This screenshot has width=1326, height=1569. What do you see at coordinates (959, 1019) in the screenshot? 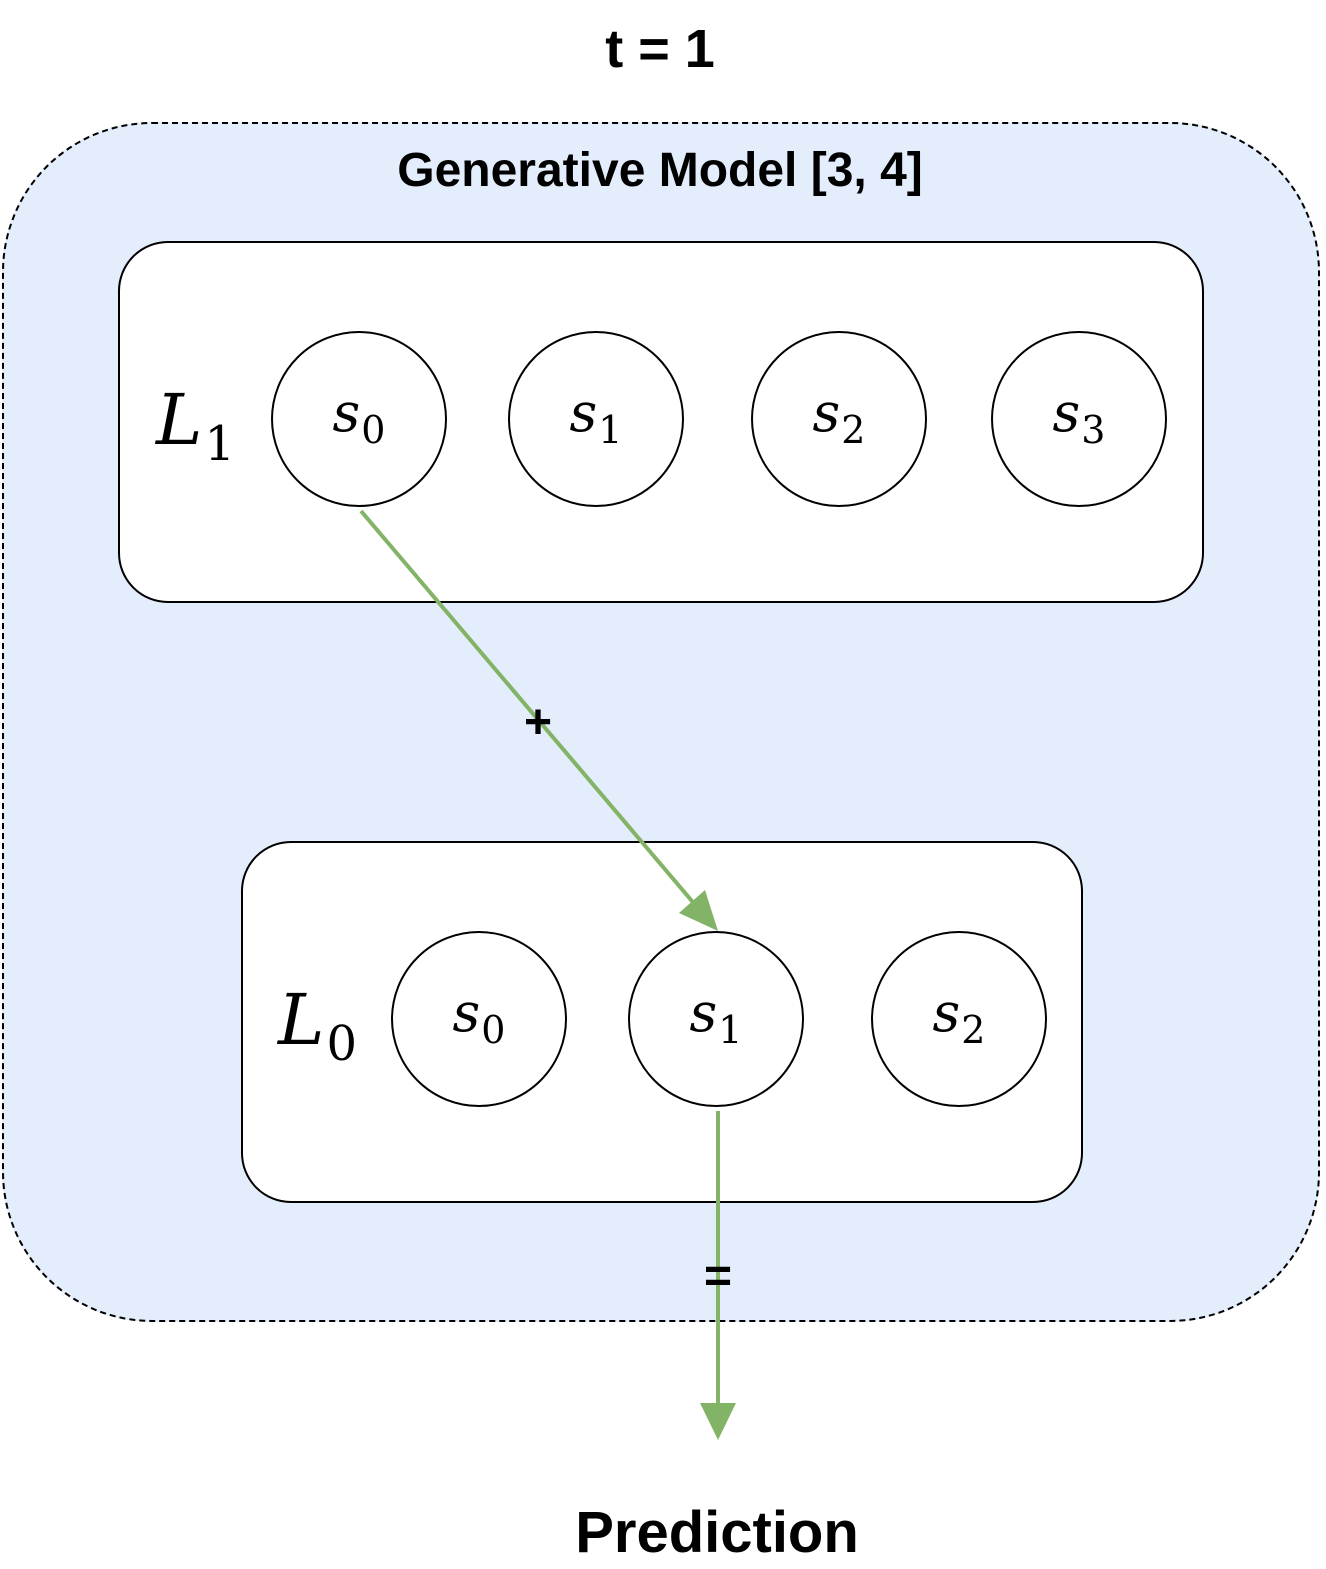
I see `layer-0-node-s2: s2` at bounding box center [959, 1019].